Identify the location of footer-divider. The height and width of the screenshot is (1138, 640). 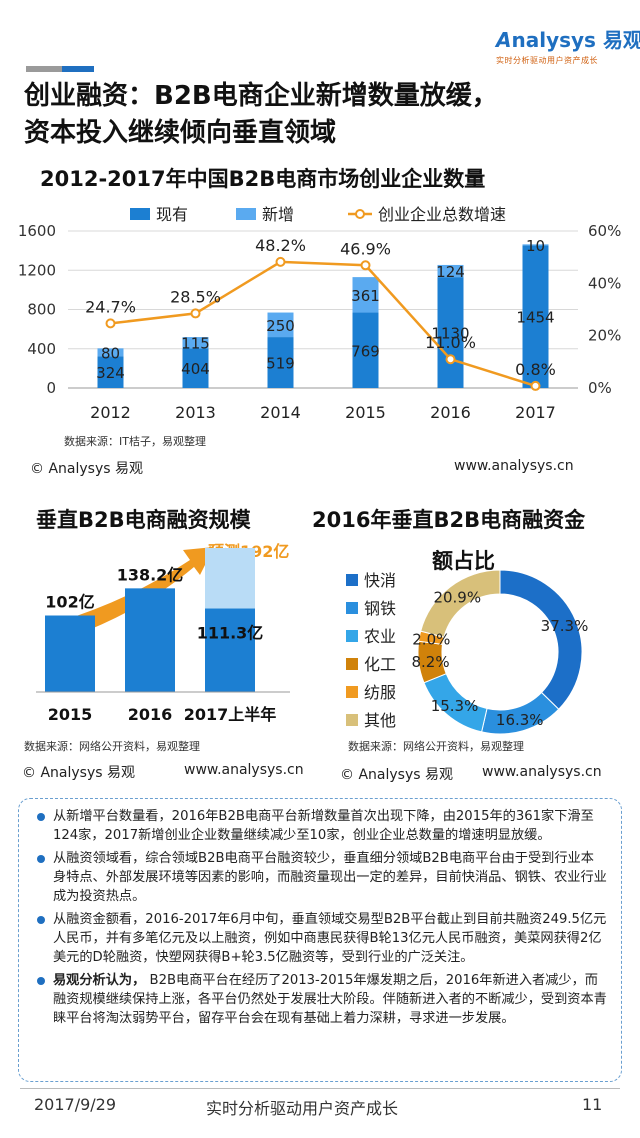
(320, 1088).